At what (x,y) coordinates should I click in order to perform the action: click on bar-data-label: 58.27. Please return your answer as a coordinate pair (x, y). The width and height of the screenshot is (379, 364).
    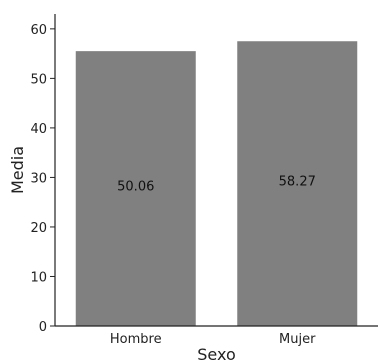
    Looking at the image, I should click on (297, 182).